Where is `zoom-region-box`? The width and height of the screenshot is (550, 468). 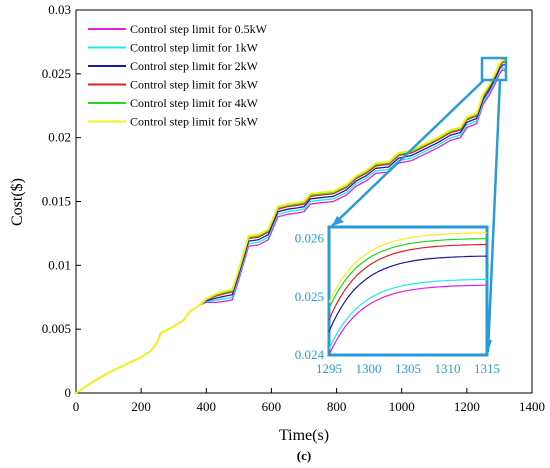
zoom-region-box is located at coordinates (494, 69).